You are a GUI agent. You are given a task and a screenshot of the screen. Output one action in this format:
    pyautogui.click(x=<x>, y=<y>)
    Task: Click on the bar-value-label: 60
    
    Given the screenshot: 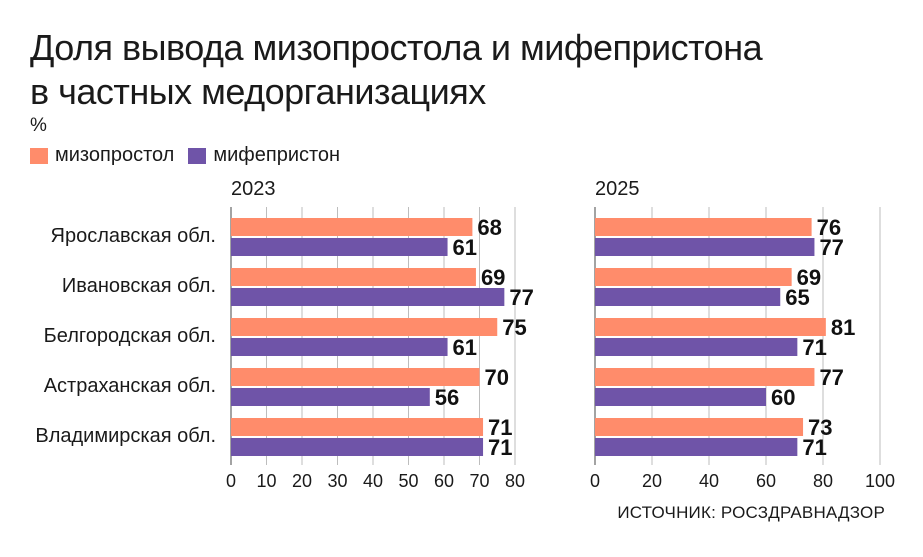 What is the action you would take?
    pyautogui.click(x=783, y=397)
    